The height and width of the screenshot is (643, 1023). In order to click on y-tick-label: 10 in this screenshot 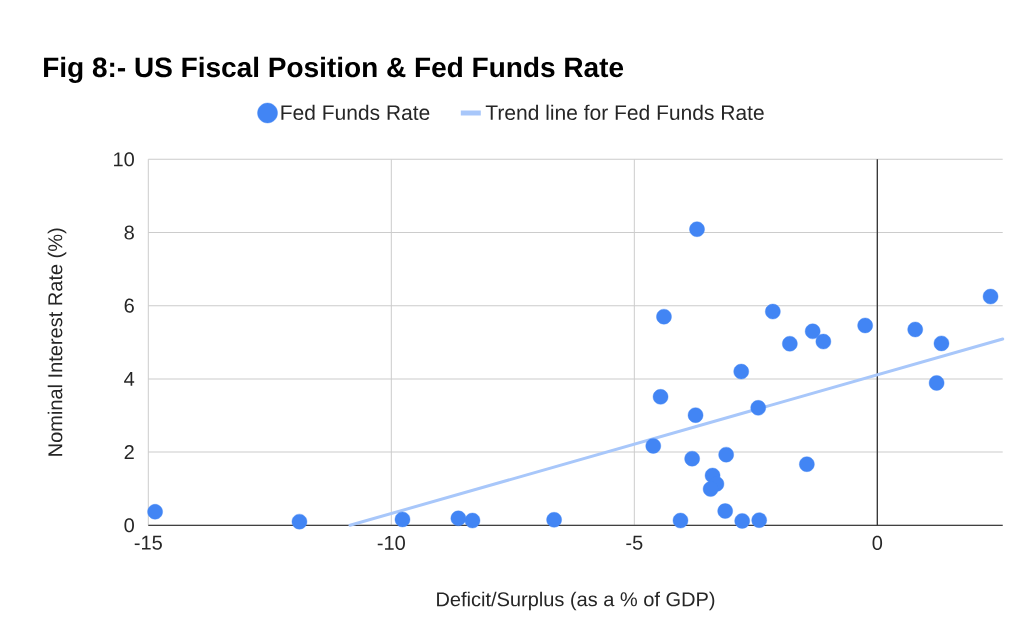, I will do `click(124, 159)`.